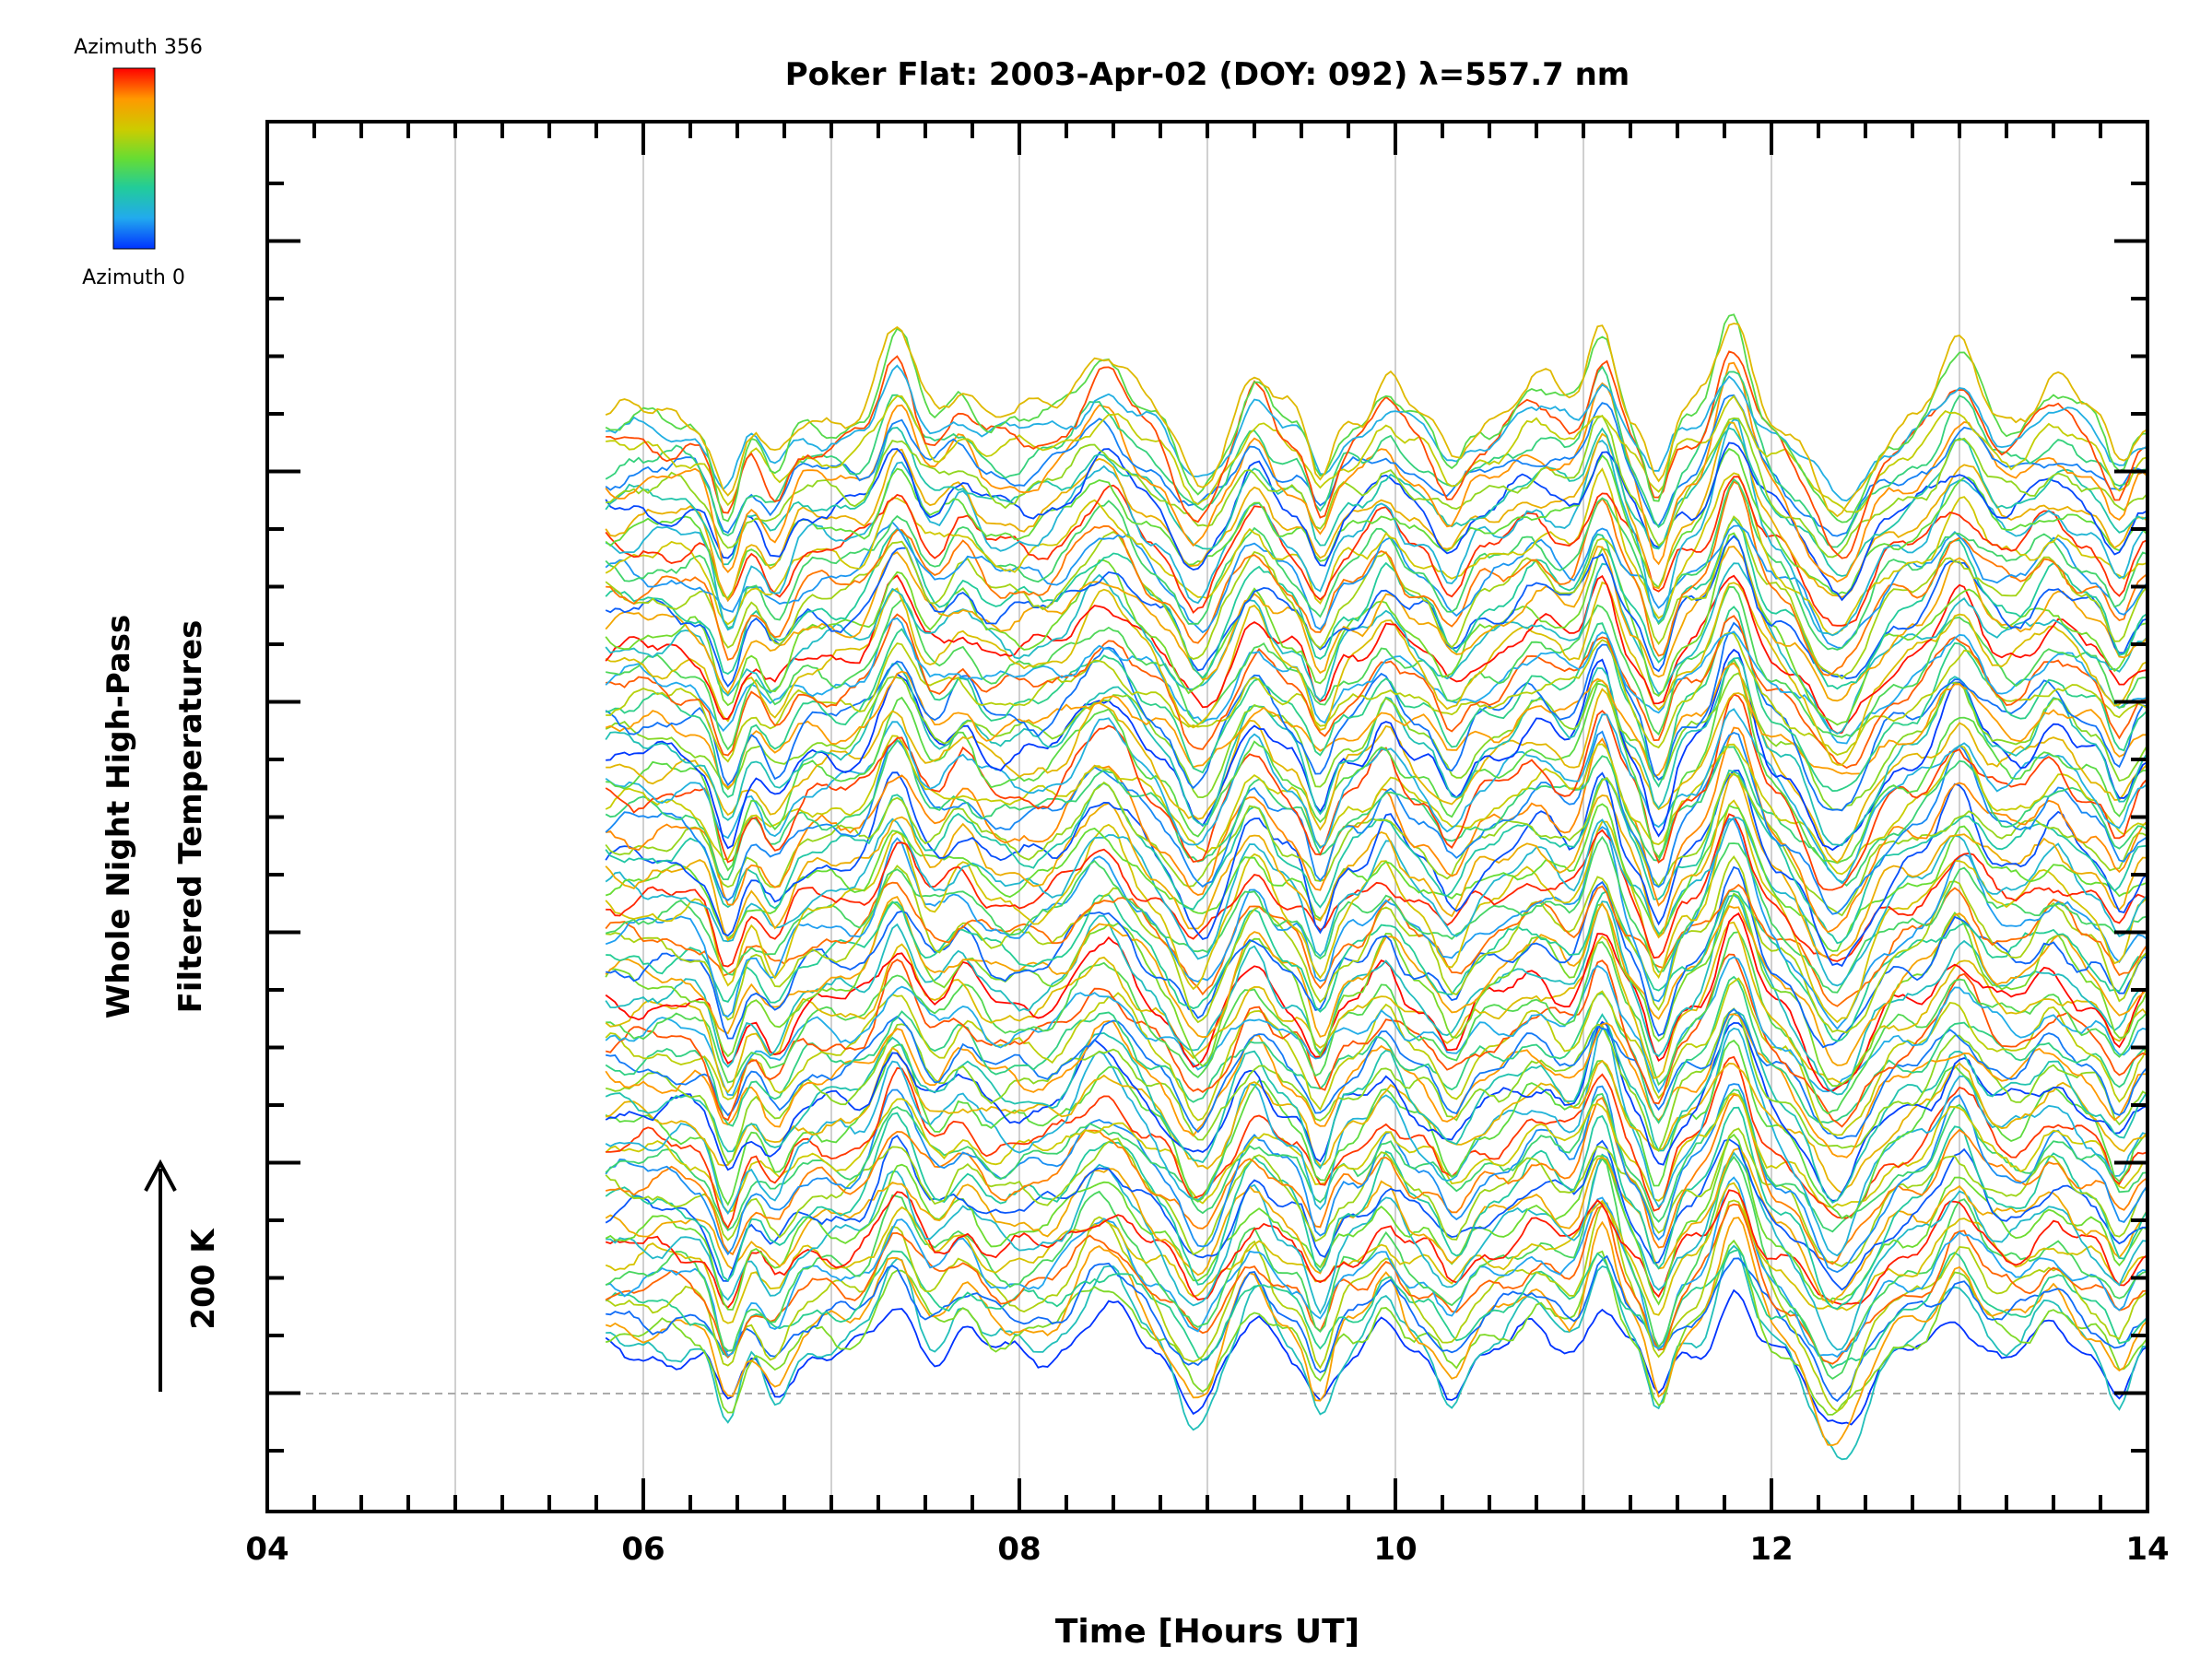 This screenshot has width=2212, height=1659. I want to click on colorbar-min-label: Azimuth 0, so click(133, 277).